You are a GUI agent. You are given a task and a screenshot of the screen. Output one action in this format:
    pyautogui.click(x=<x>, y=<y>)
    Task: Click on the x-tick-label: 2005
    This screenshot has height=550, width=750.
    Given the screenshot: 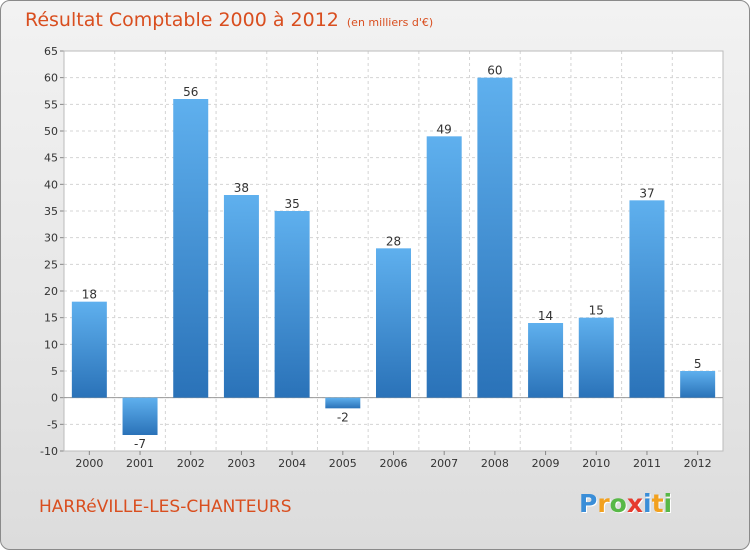 What is the action you would take?
    pyautogui.click(x=343, y=463)
    